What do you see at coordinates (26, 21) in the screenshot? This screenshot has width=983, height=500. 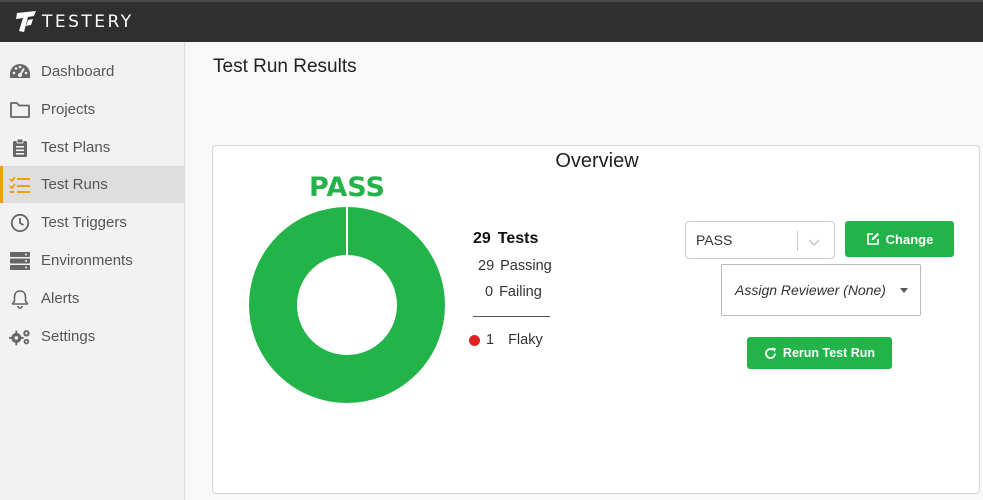 I see `testery-logo-icon` at bounding box center [26, 21].